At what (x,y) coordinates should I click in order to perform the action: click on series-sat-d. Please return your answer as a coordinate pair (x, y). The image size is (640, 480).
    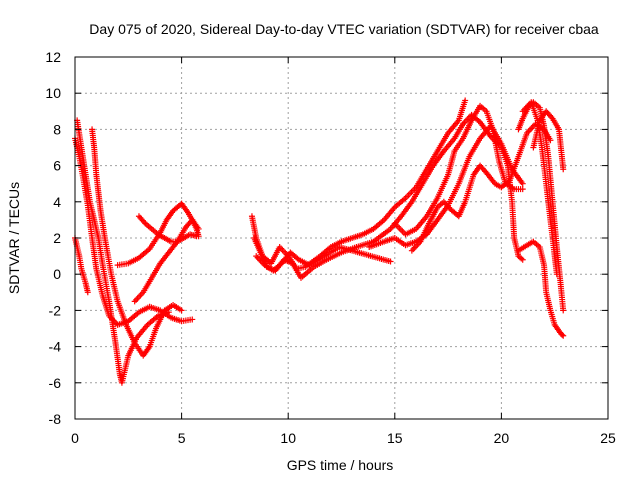
    Looking at the image, I should click on (137, 242).